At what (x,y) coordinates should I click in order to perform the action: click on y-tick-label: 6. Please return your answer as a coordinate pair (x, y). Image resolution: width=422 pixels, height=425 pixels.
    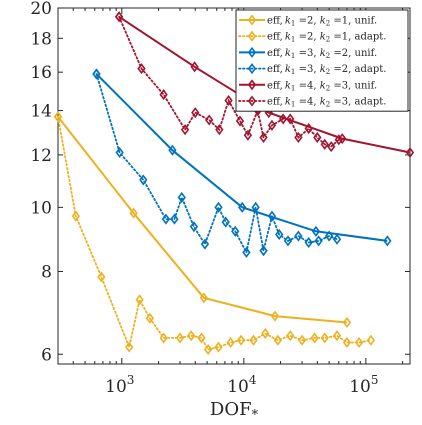
    Looking at the image, I should click on (46, 355).